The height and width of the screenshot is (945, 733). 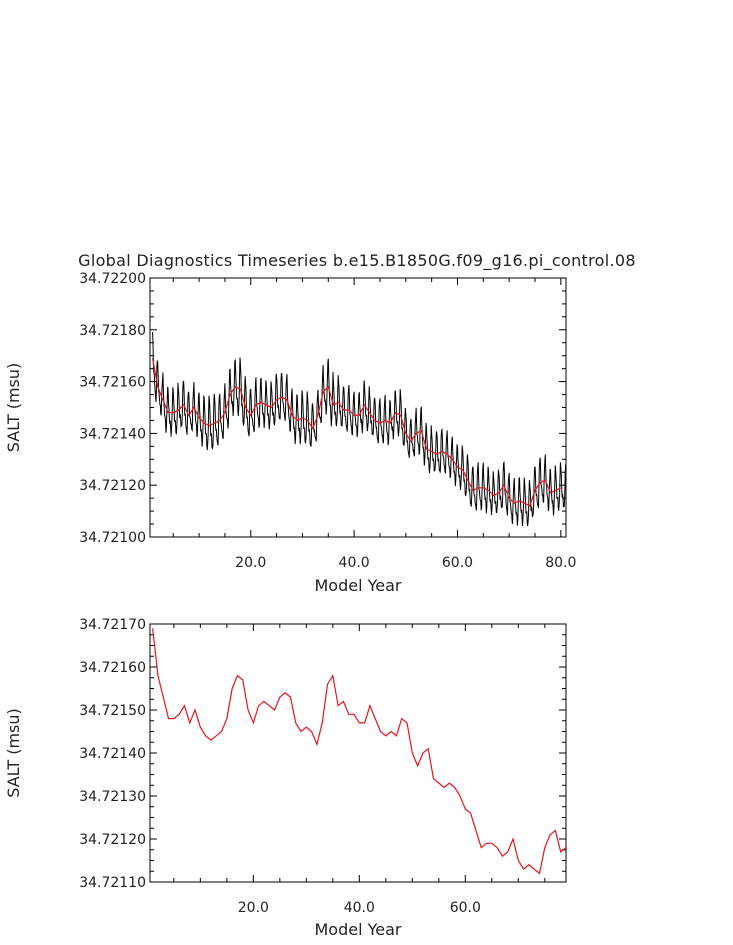 I want to click on y-tick-label: 34.72120, so click(x=112, y=840).